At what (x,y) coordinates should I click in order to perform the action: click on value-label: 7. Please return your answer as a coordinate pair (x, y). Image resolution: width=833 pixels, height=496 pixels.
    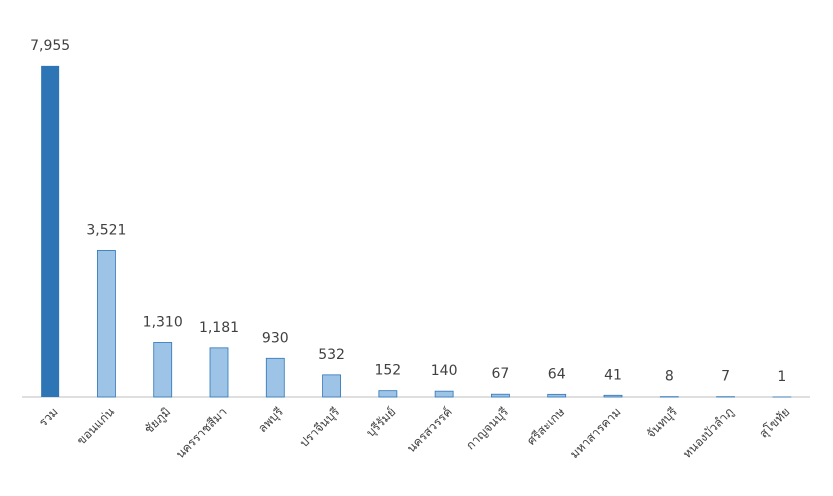
    Looking at the image, I should click on (725, 377).